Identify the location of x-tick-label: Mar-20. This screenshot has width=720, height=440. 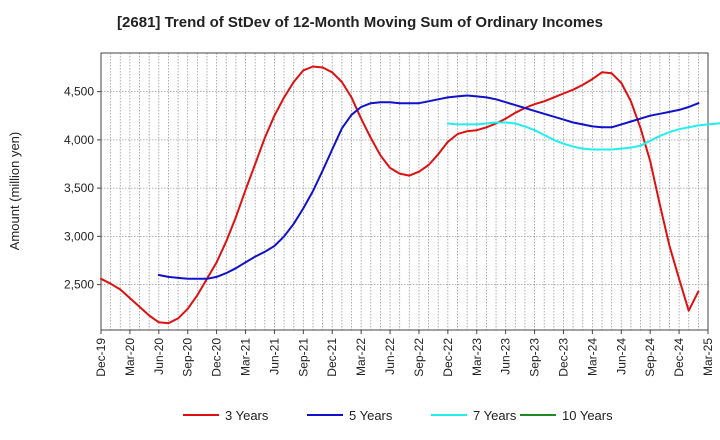
(130, 357).